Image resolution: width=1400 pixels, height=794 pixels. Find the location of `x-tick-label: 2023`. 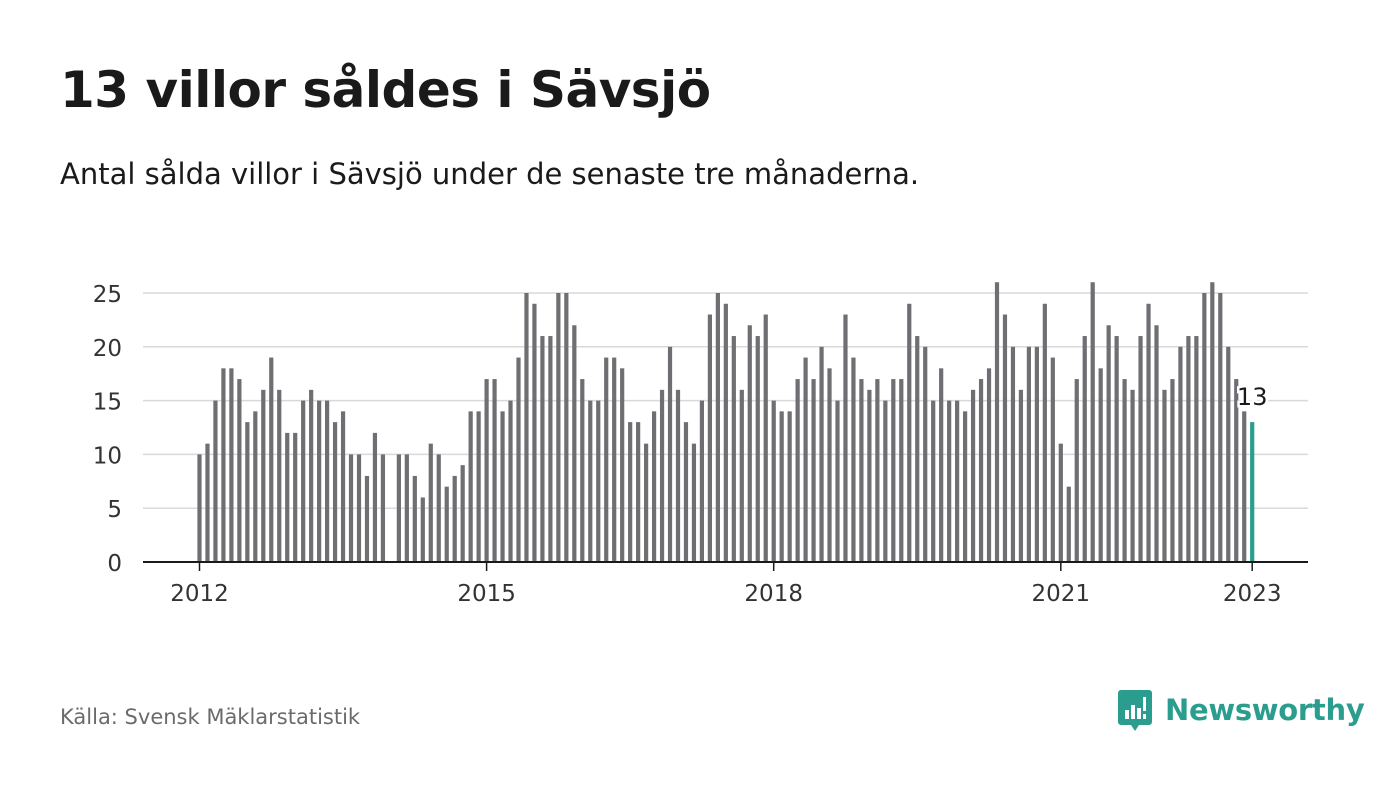

x-tick-label: 2023 is located at coordinates (1252, 594).